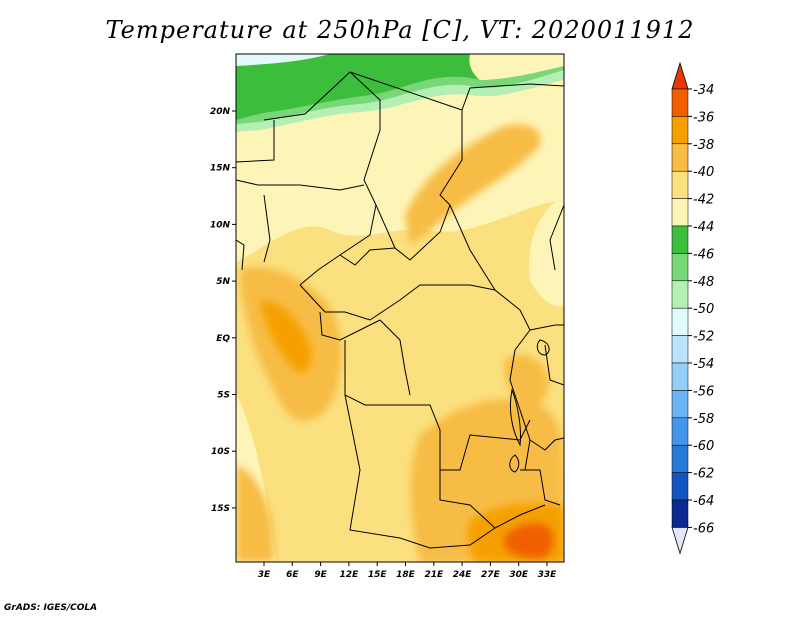 The width and height of the screenshot is (800, 618). I want to click on colorbar-label: -46, so click(703, 254).